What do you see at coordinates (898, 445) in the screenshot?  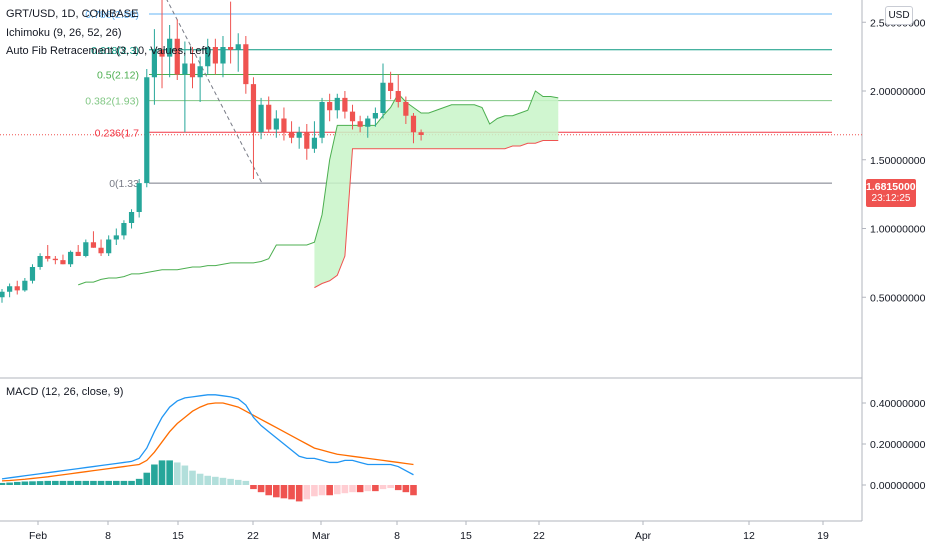 I see `macd-tick-label: 0.20000000` at bounding box center [898, 445].